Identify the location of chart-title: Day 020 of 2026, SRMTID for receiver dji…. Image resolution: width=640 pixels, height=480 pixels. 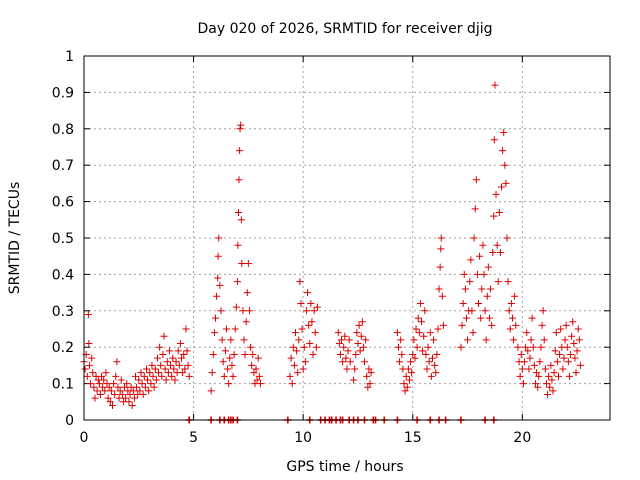
(345, 29).